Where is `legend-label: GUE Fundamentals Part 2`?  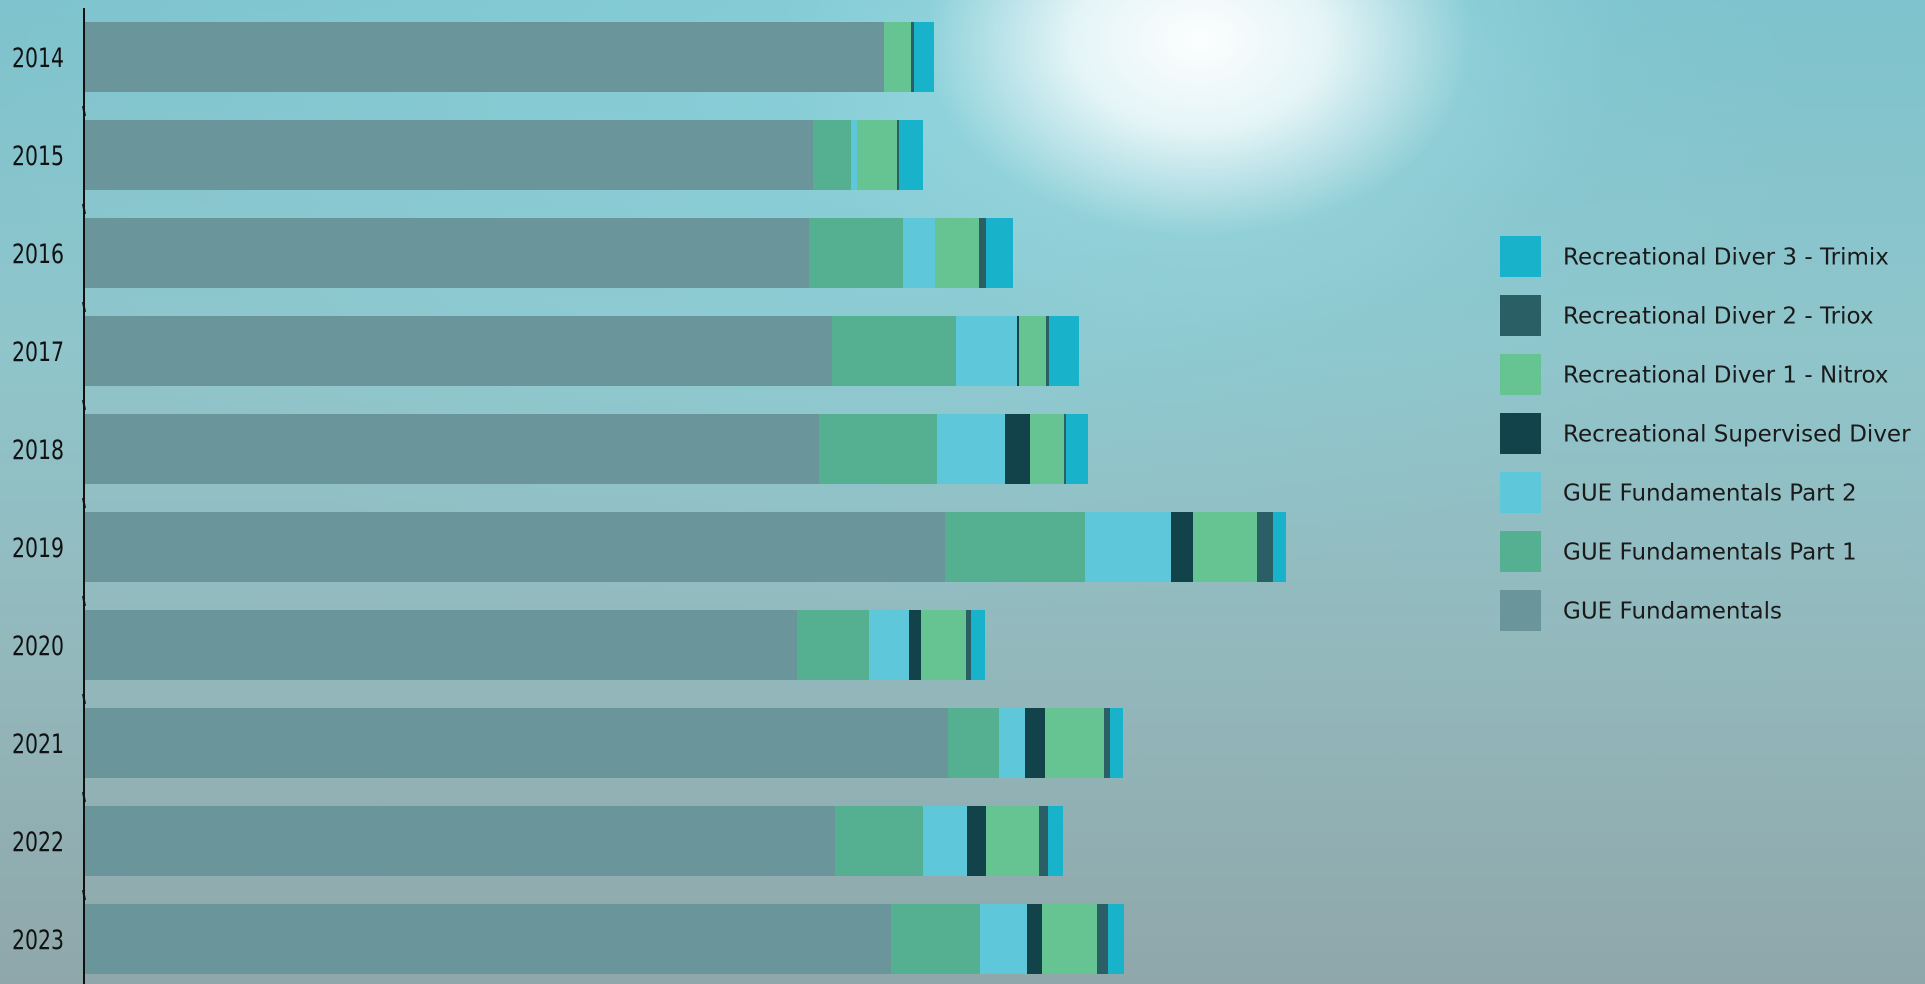
legend-label: GUE Fundamentals Part 2 is located at coordinates (1710, 494).